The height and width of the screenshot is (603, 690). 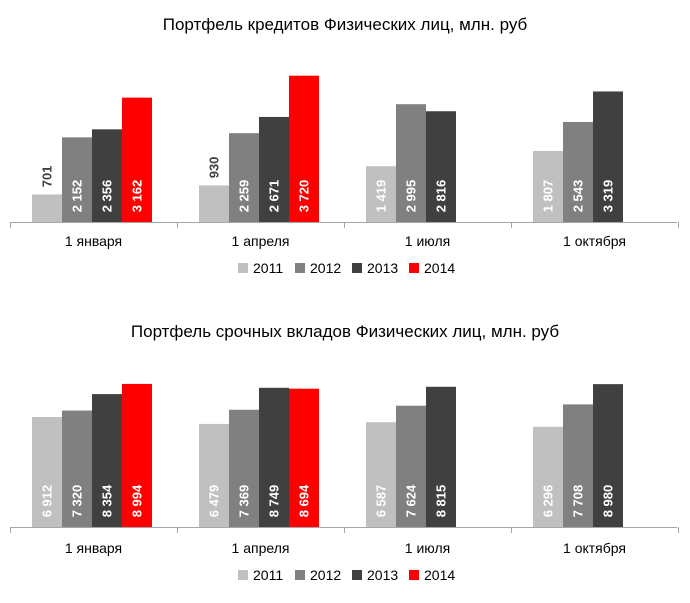 What do you see at coordinates (107, 196) in the screenshot?
I see `data-label: 2 356` at bounding box center [107, 196].